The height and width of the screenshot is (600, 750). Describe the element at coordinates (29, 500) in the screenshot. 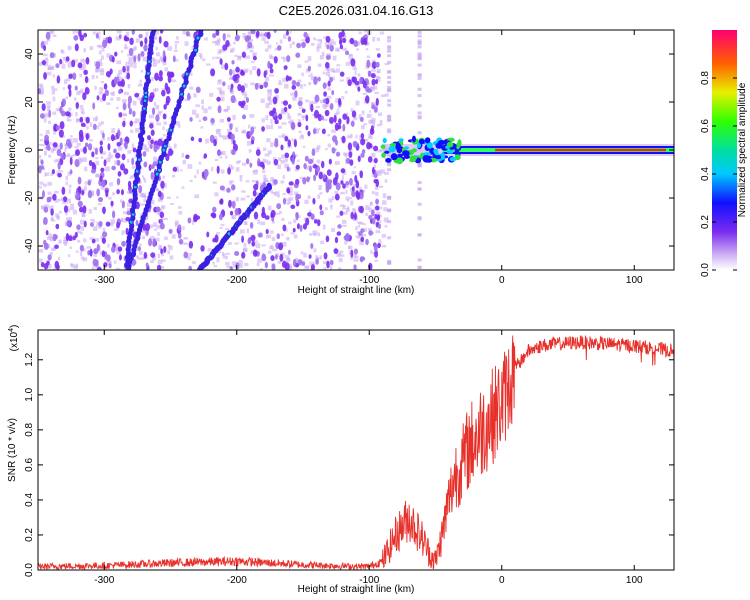

I see `snr-ytick-label: 0.4` at that location.